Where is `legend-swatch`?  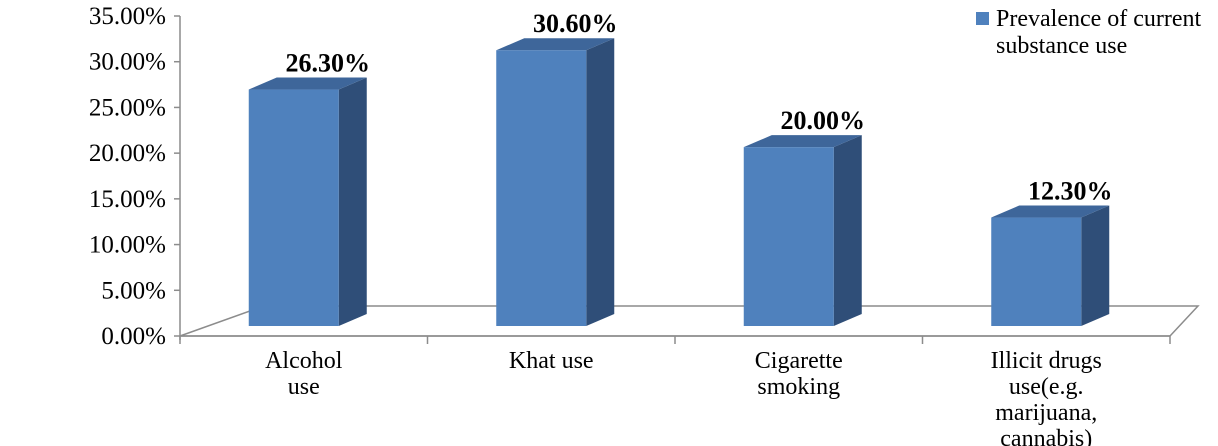
legend-swatch is located at coordinates (982, 18).